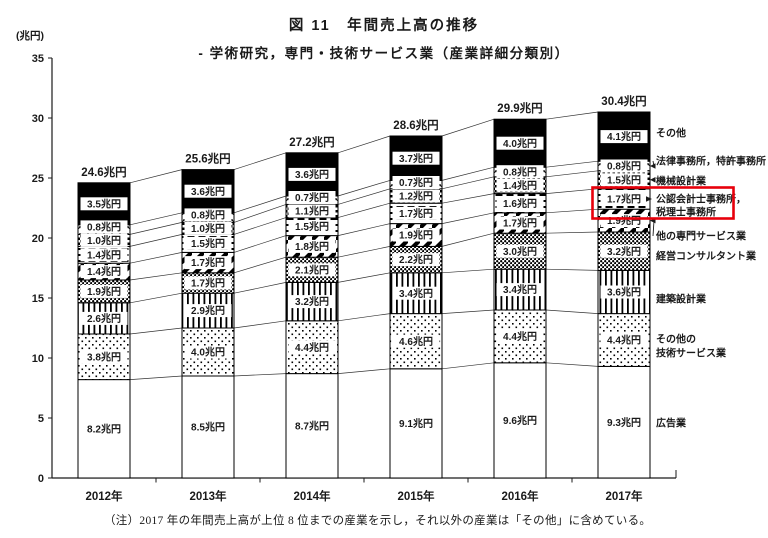  What do you see at coordinates (311, 142) in the screenshot?
I see `bar-total-label: 27.2兆円` at bounding box center [311, 142].